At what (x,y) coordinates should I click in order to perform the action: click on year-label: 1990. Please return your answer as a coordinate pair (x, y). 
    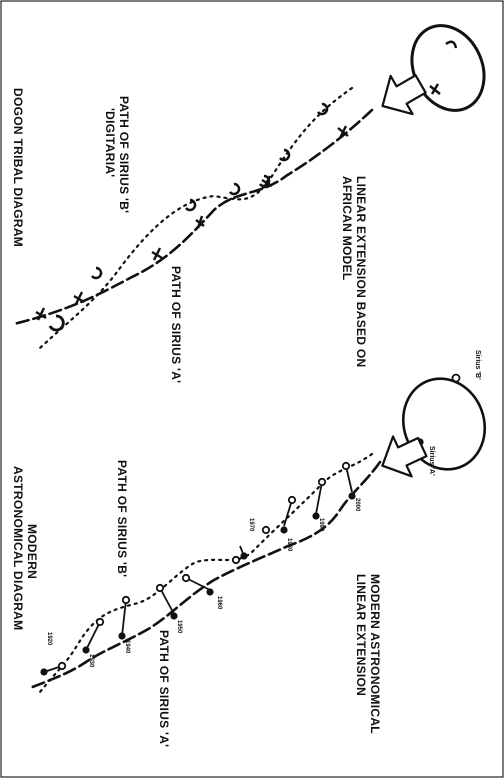
    Looking at the image, I should click on (321, 525).